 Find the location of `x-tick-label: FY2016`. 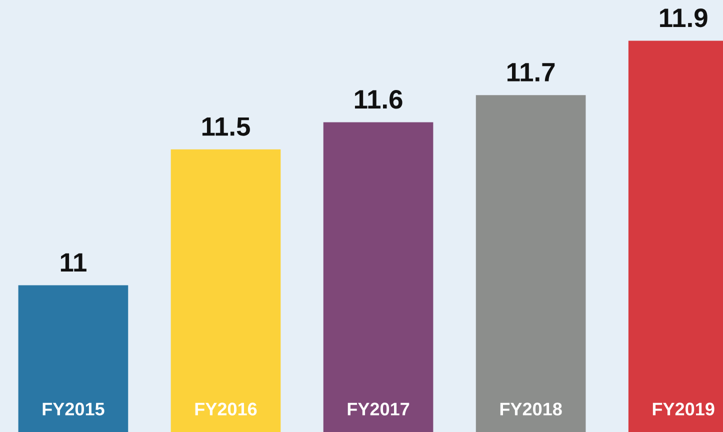

x-tick-label: FY2016 is located at coordinates (226, 409).